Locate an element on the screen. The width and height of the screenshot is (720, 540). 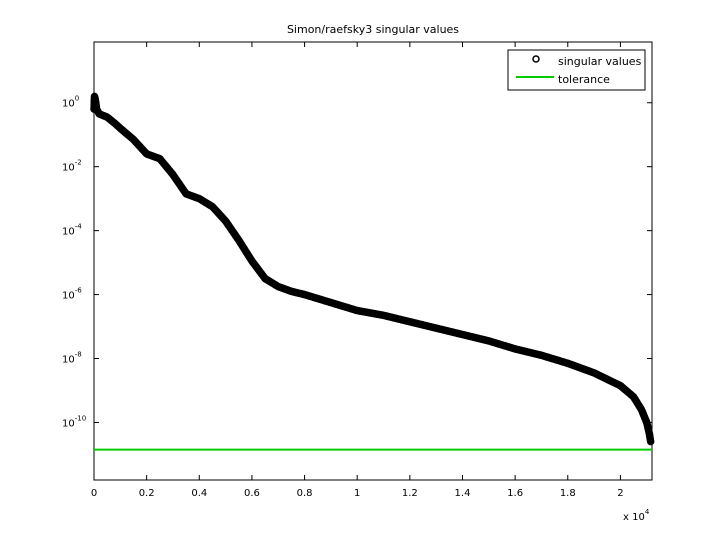
y-tick-label: 10⁻¹⁰ is located at coordinates (74, 421).